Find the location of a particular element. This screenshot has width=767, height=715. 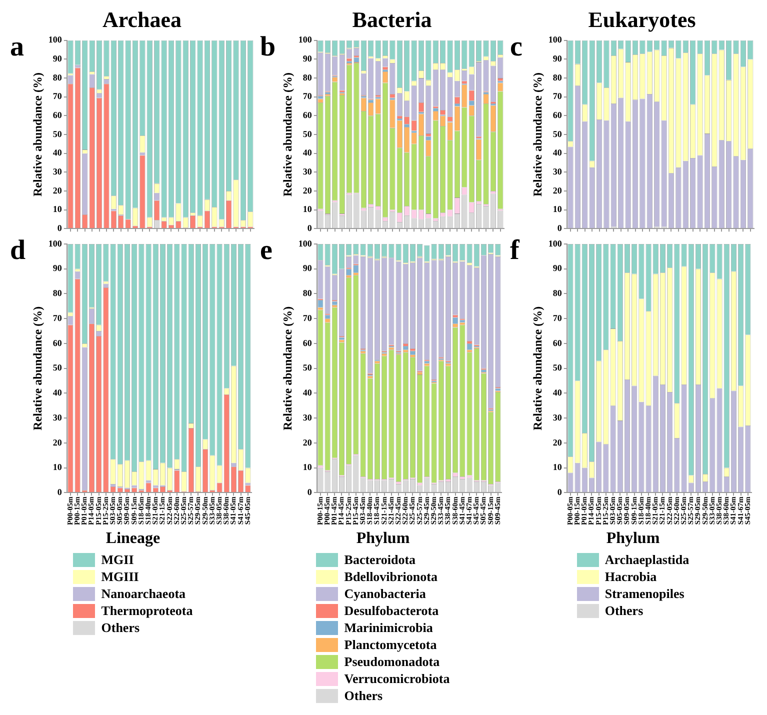

legend-label: Hacrobia is located at coordinates (630, 576).